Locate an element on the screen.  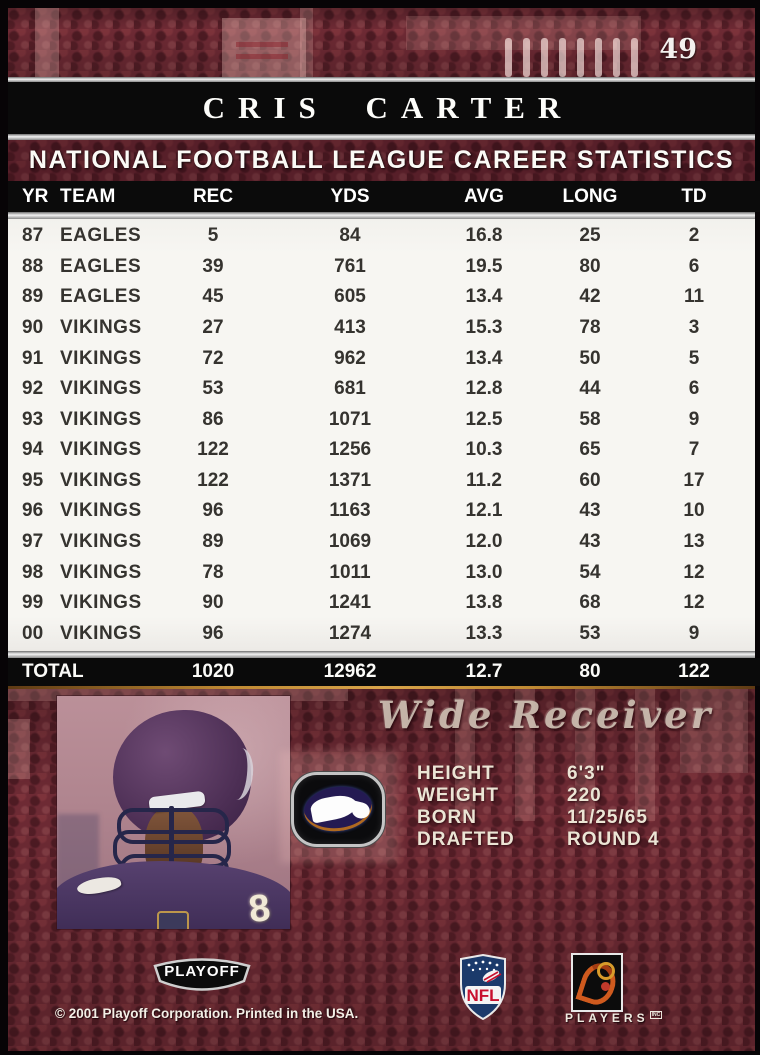
nfl-shield-logo: NFL is located at coordinates (483, 989).